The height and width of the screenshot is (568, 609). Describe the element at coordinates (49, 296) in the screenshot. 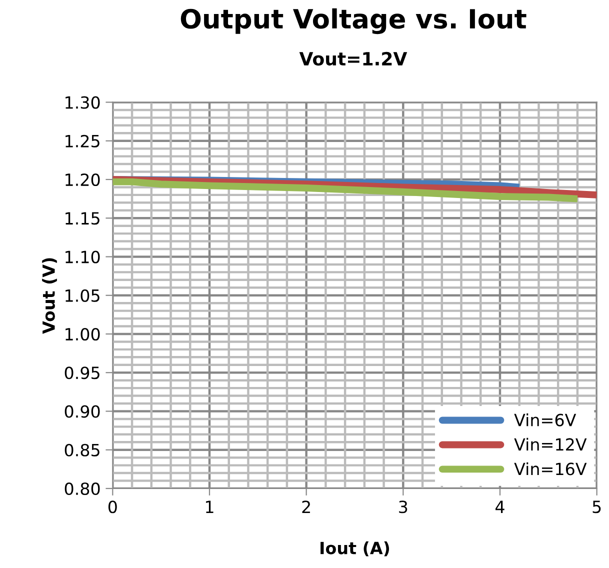

I see `y-axis-title: Vout (V)` at that location.